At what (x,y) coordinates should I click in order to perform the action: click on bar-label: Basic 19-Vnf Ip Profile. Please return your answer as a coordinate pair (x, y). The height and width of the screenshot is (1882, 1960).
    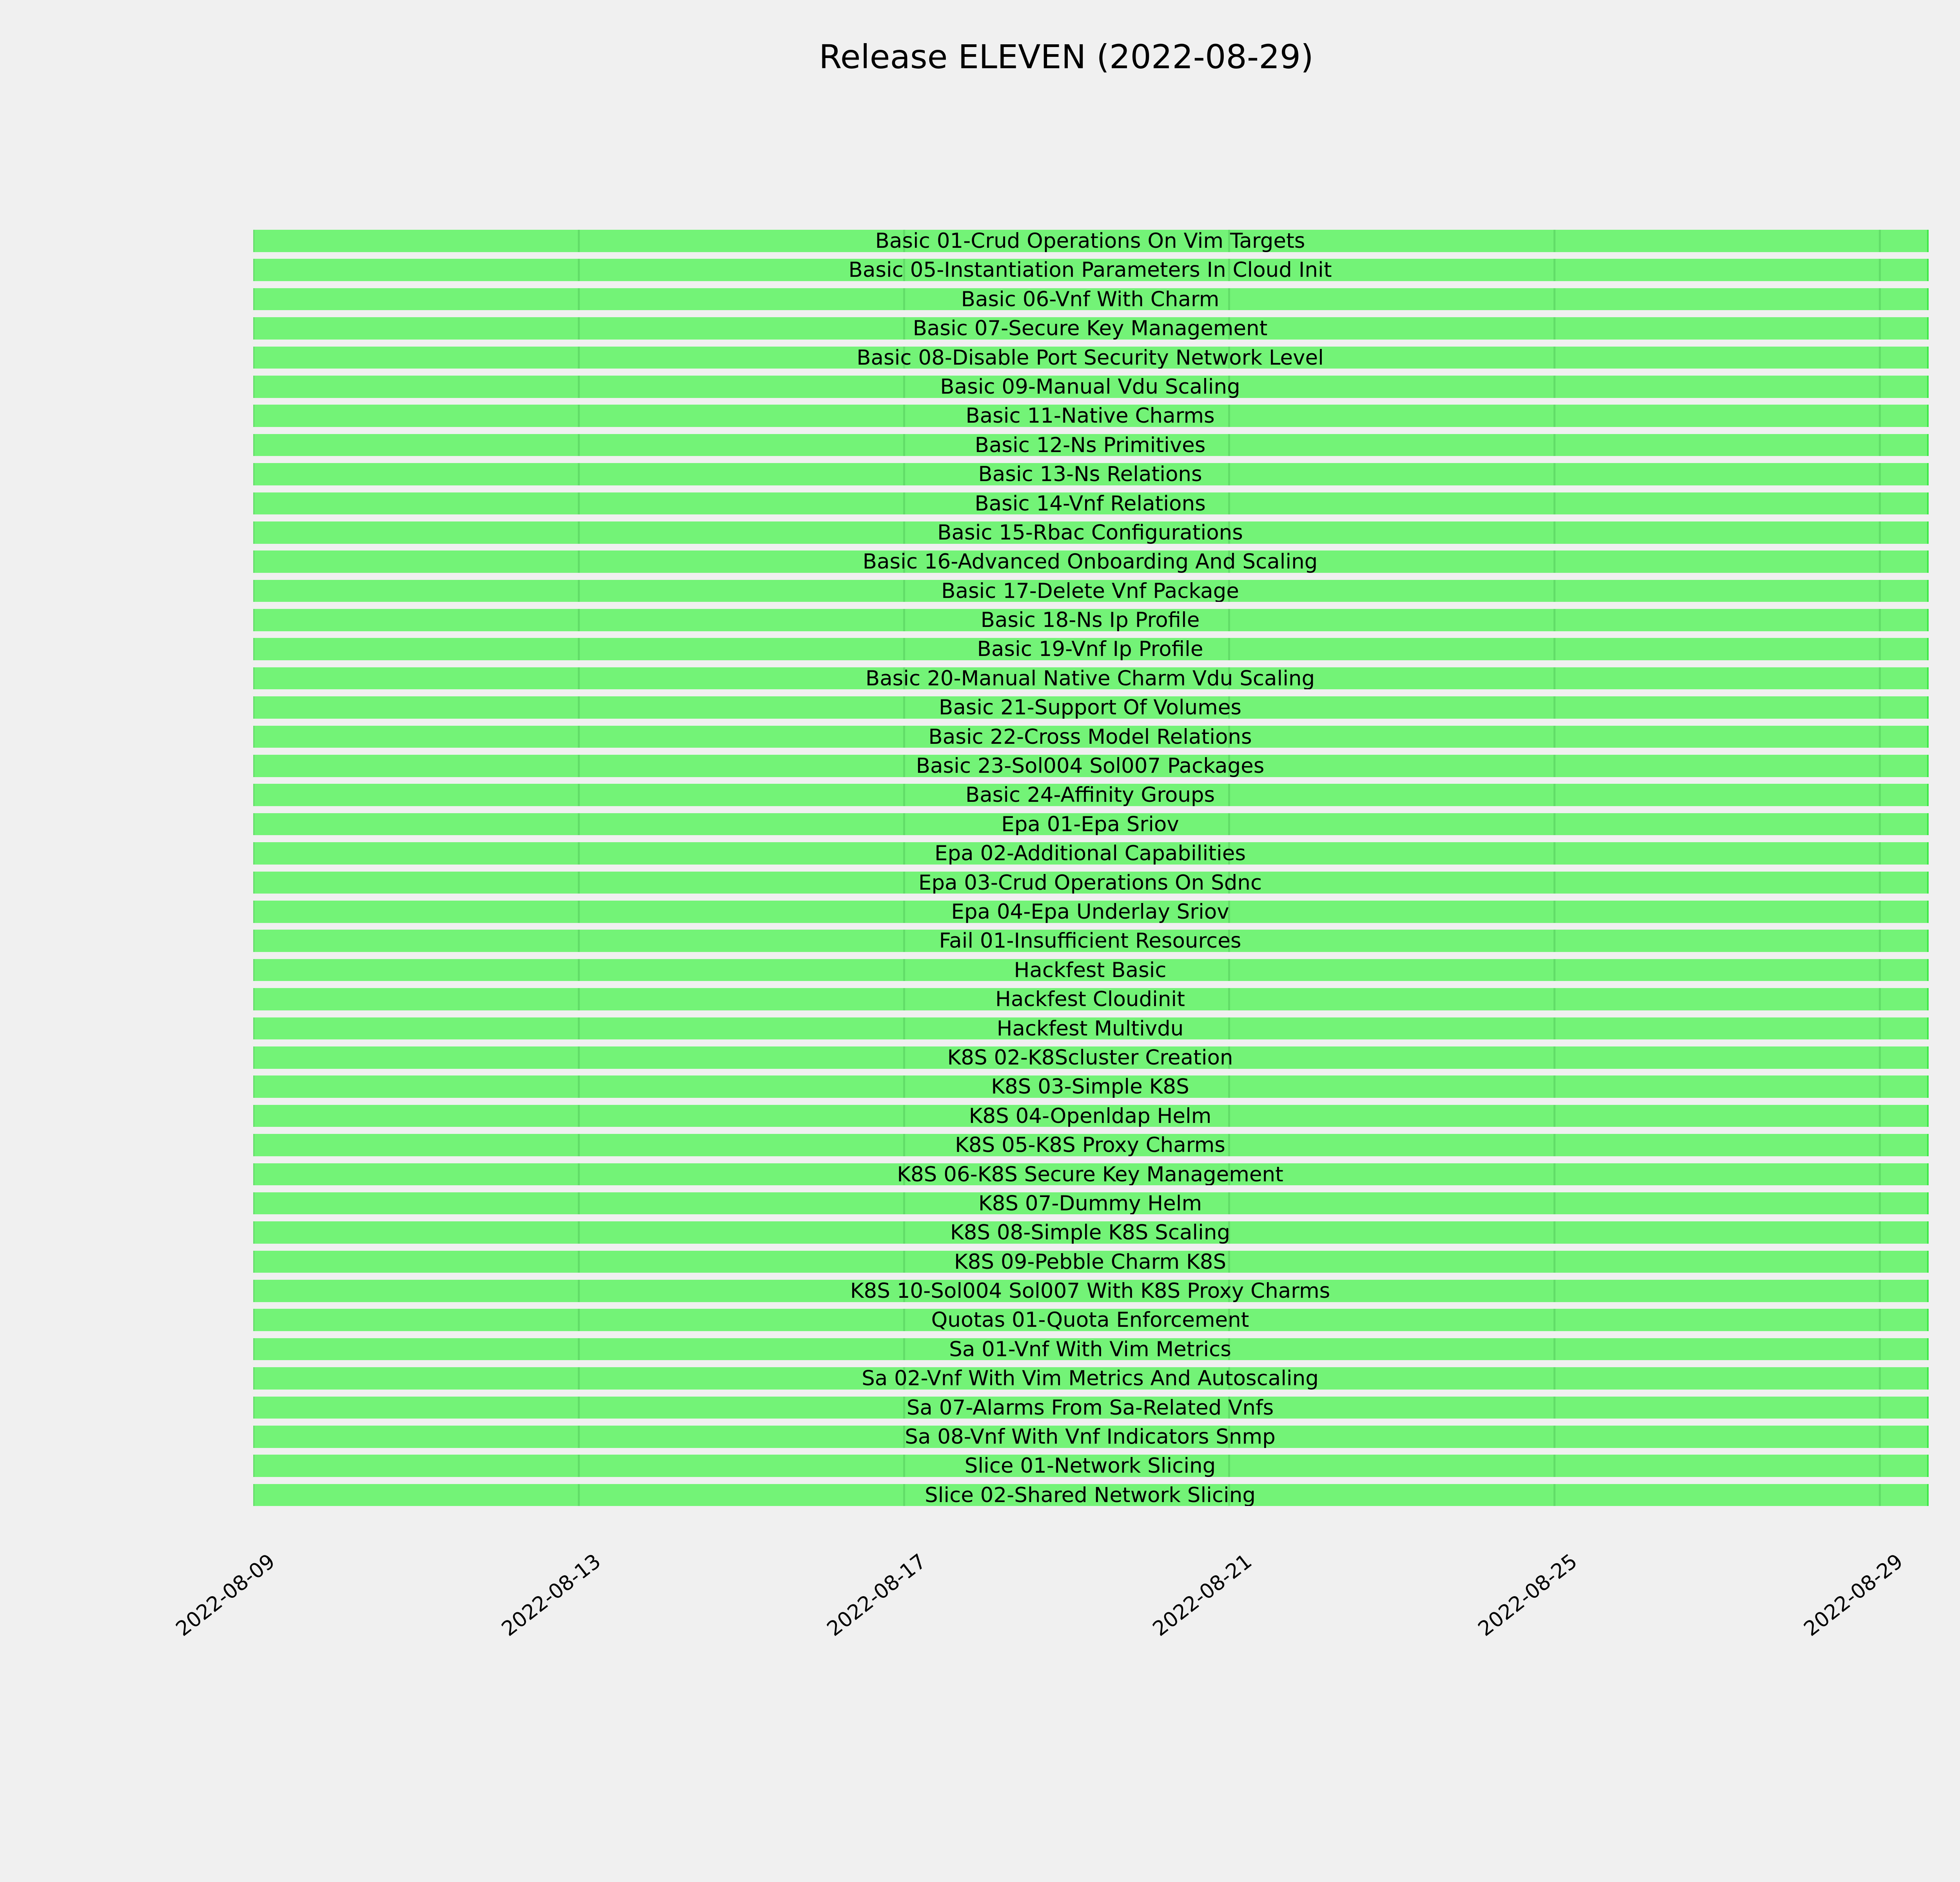
    Looking at the image, I should click on (1090, 649).